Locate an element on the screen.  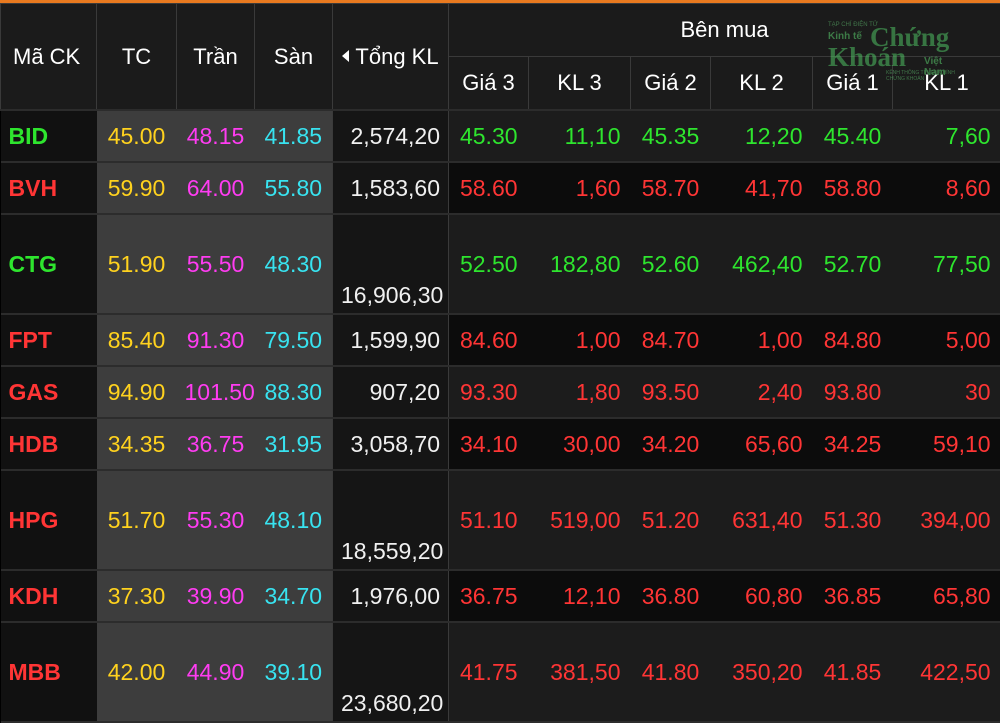
header-tran: Trần is located at coordinates (216, 57).